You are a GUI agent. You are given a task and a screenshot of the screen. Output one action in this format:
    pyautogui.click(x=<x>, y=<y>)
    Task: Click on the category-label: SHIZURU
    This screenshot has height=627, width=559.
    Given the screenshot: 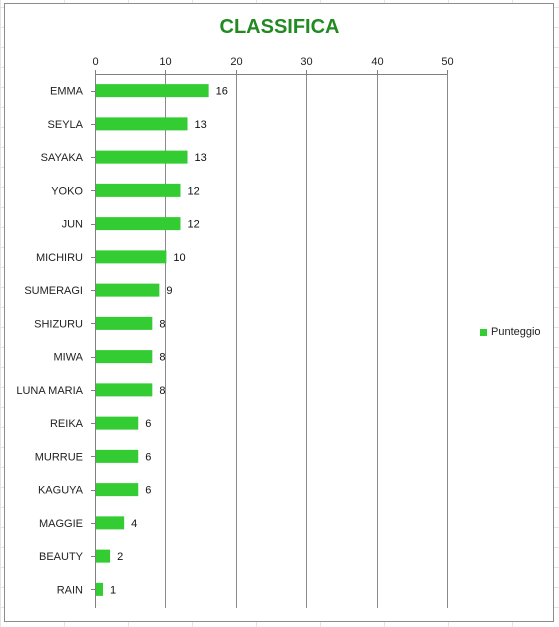 What is the action you would take?
    pyautogui.click(x=58, y=324)
    